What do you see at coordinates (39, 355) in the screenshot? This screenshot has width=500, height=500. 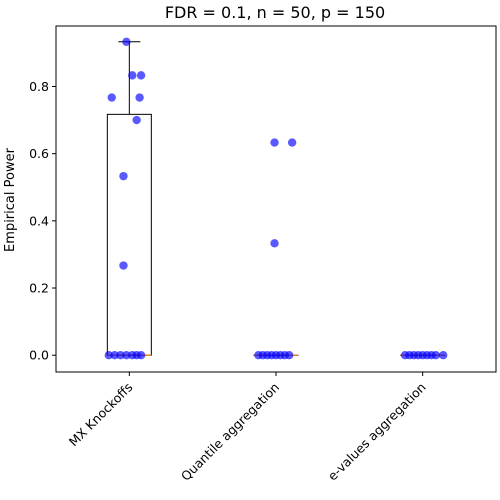 I see `y-tick-label: 0.0` at bounding box center [39, 355].